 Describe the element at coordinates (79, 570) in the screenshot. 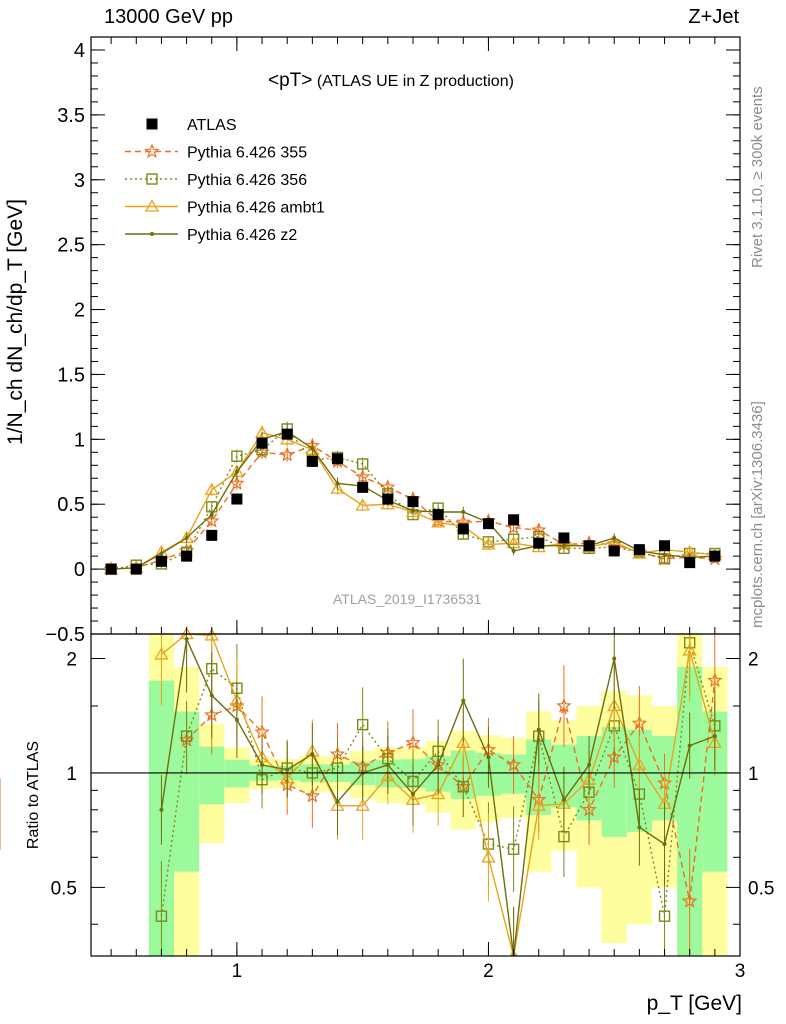

I see `y-tick-label: 0` at that location.